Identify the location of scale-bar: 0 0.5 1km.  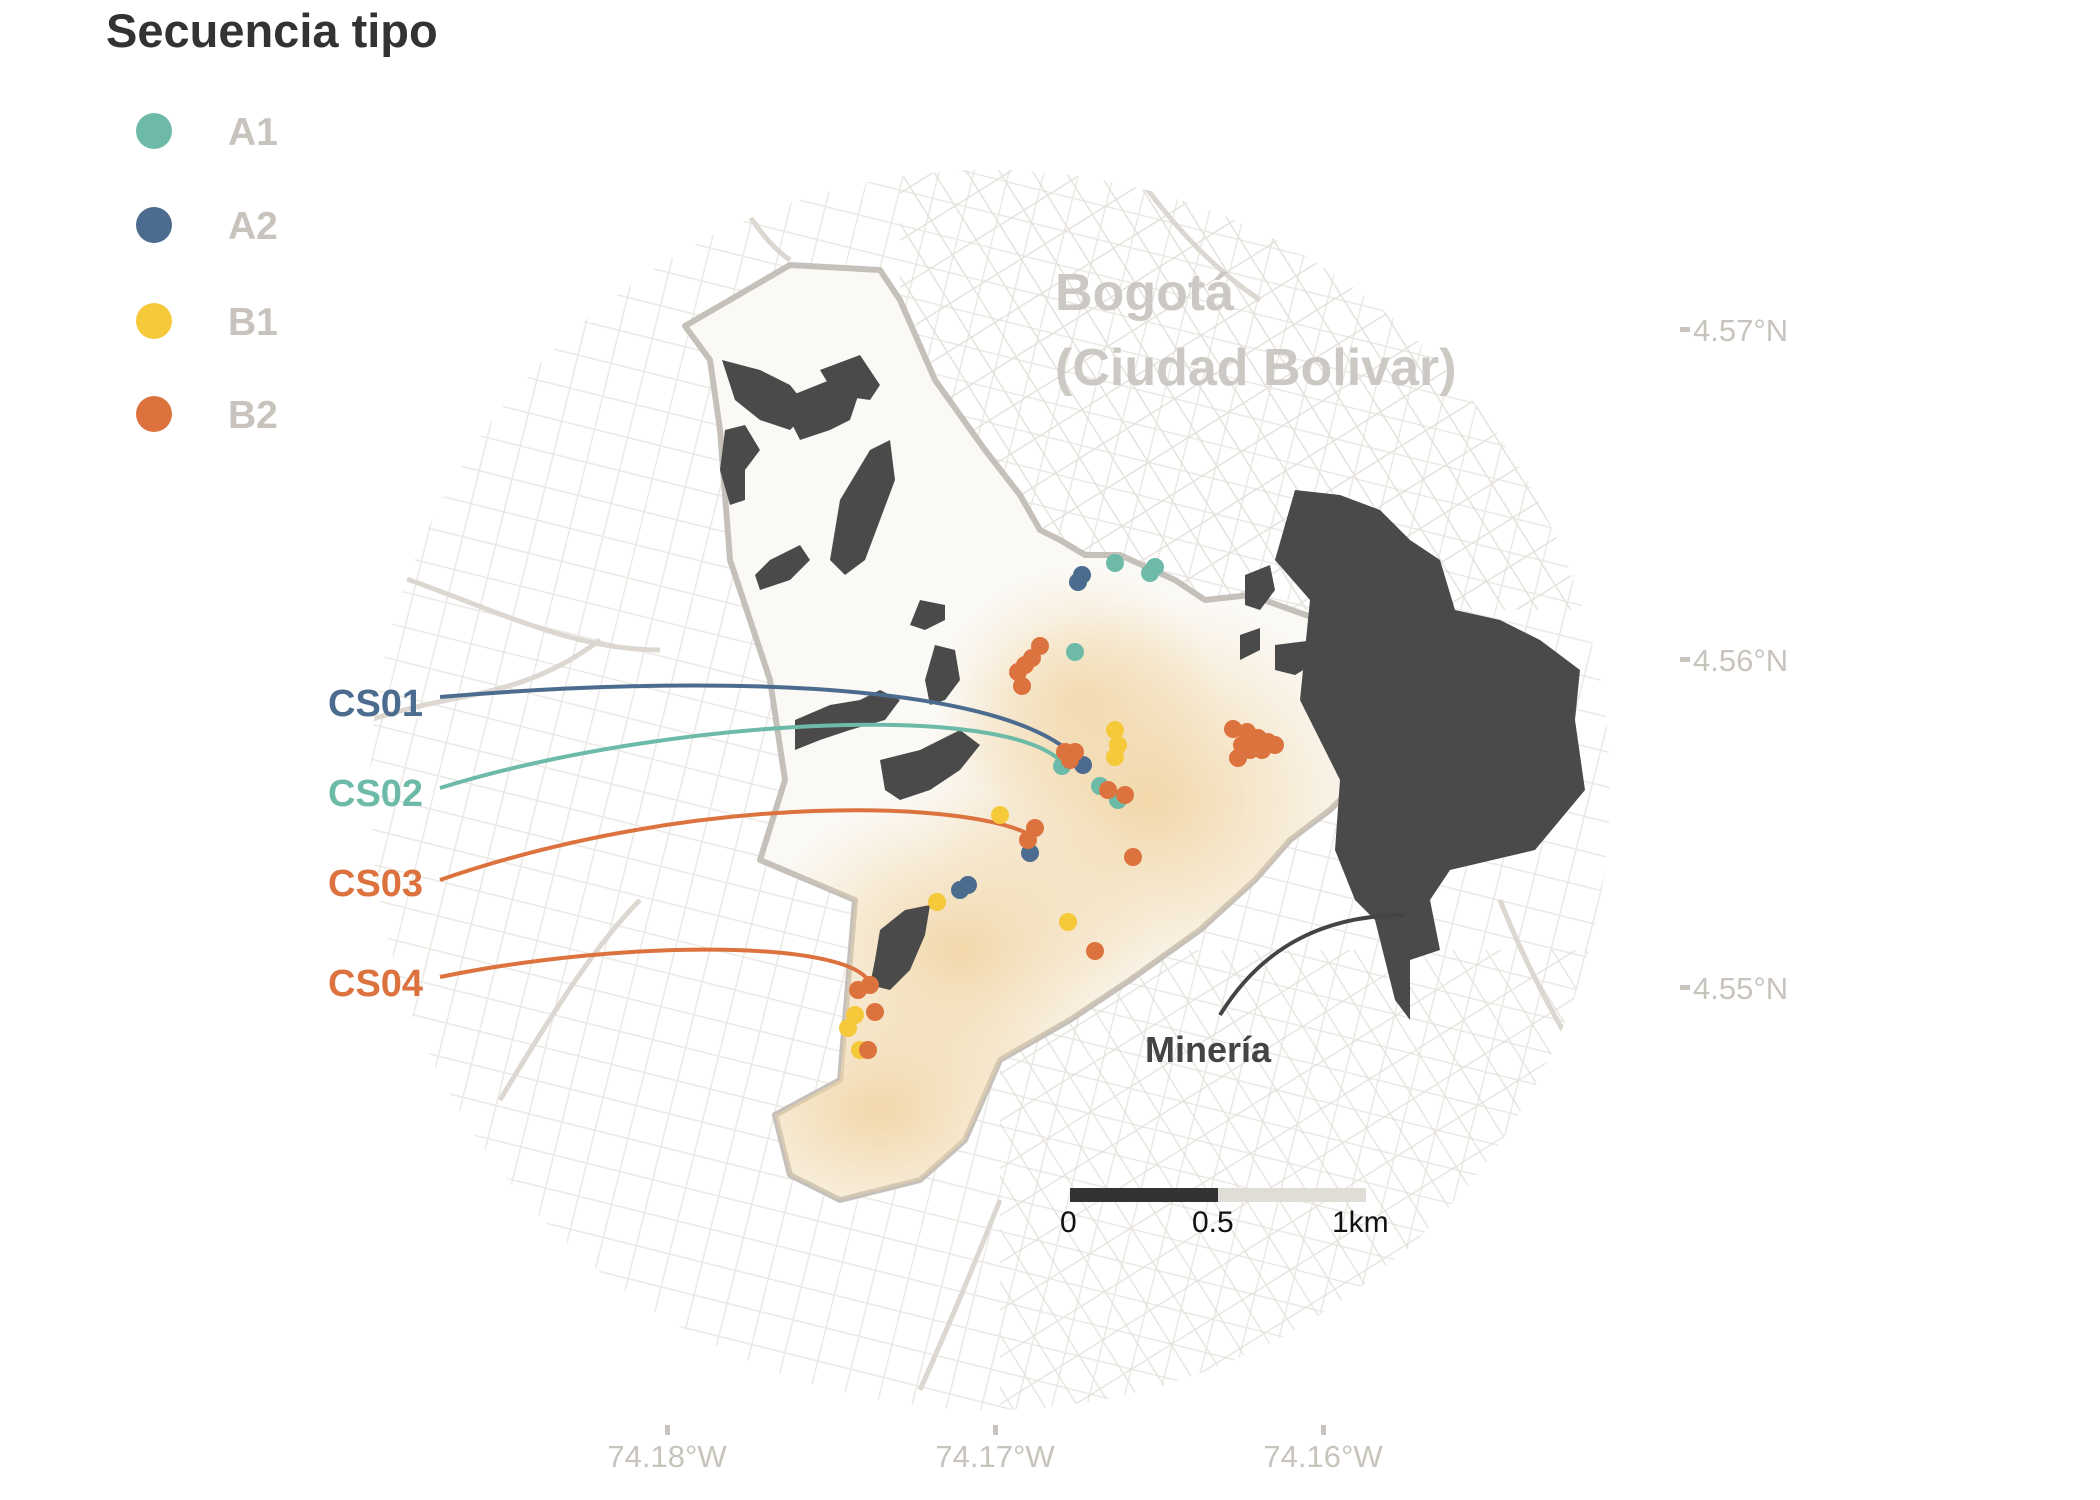
(1224, 1213).